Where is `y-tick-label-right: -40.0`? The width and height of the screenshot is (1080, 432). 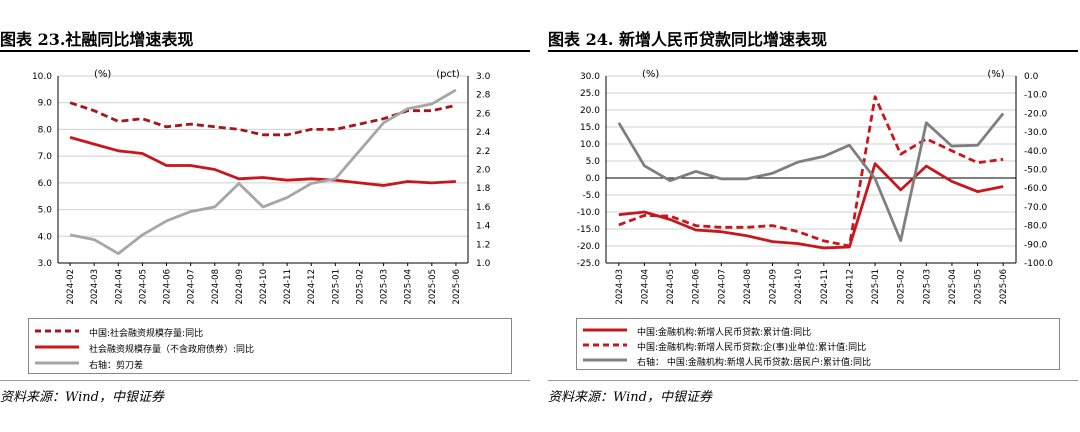 y-tick-label-right: -40.0 is located at coordinates (1036, 152).